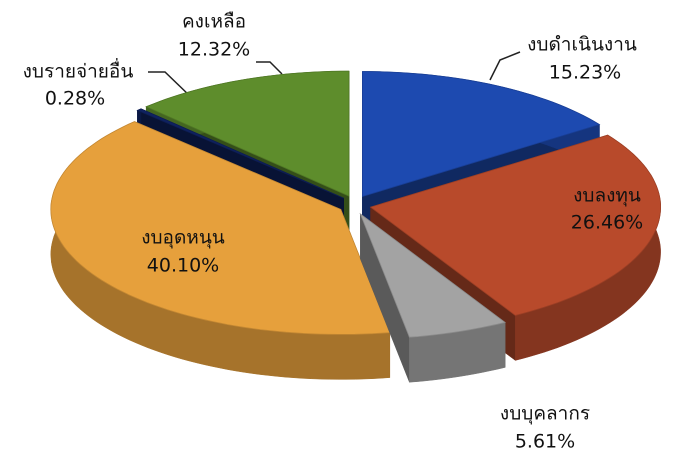  I want to click on slice-label: คงเหลือ, so click(214, 22).